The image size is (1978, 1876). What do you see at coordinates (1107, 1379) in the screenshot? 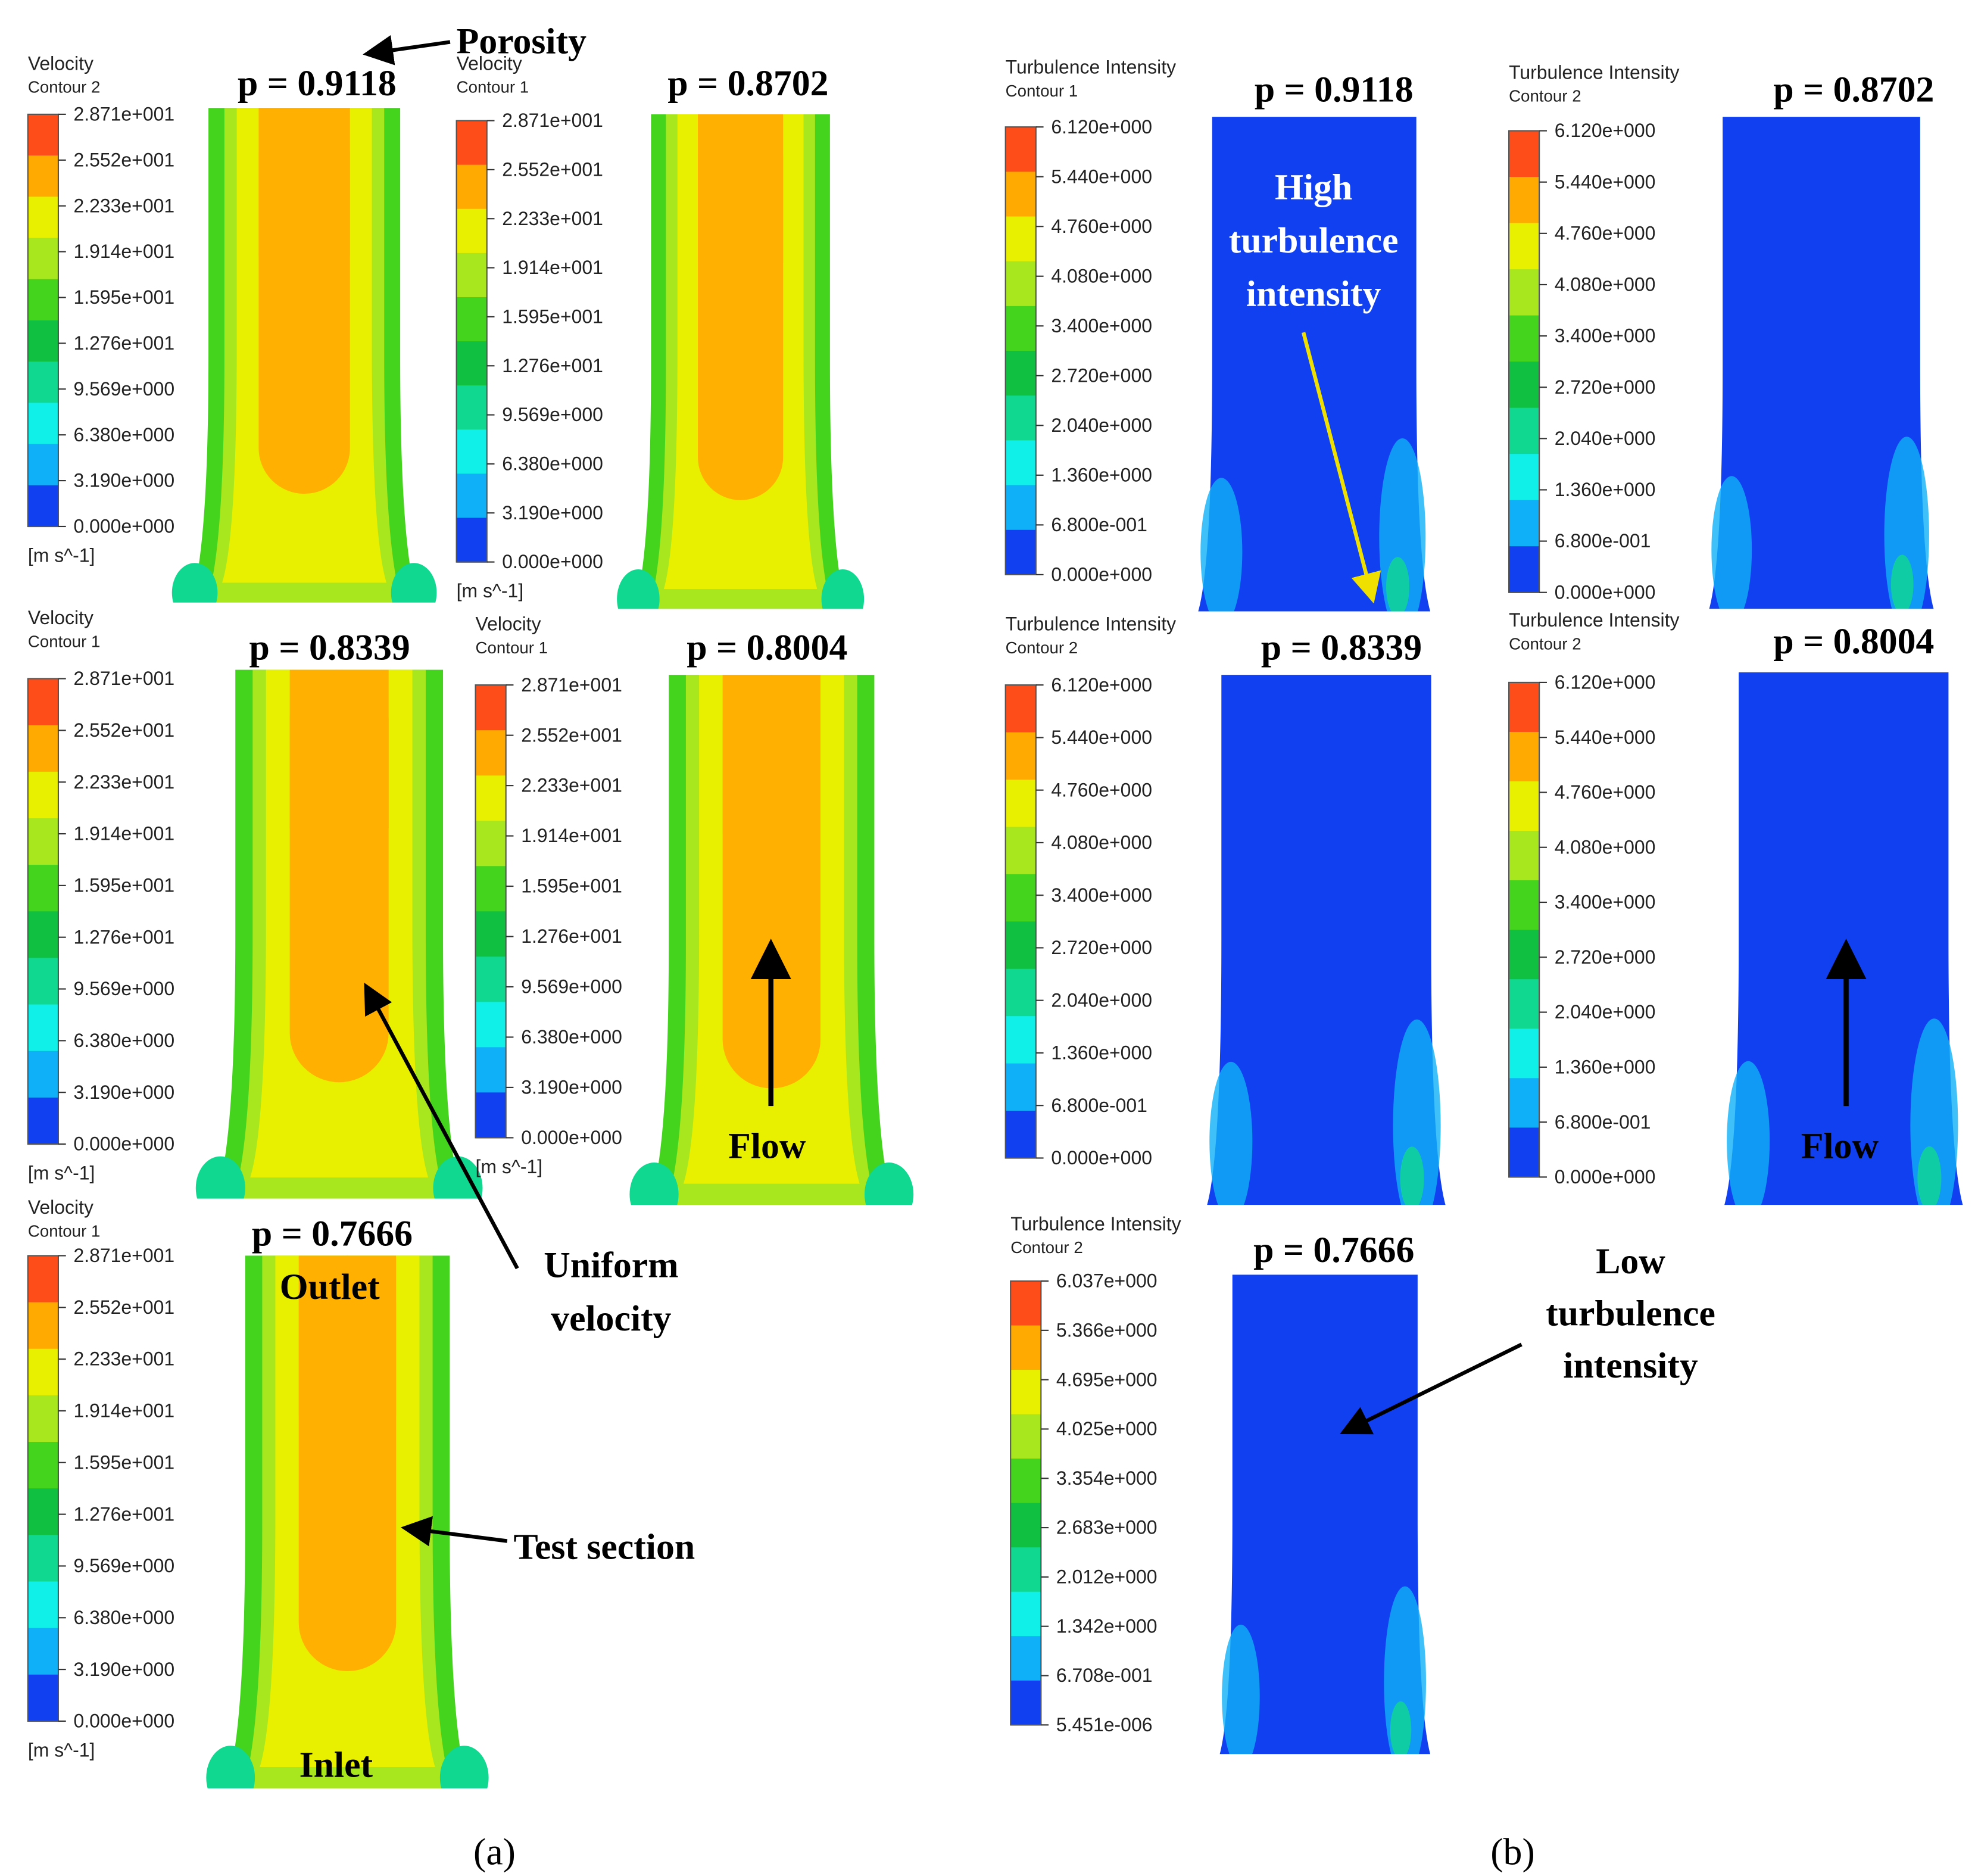
I see `legend-label: 4.695e+000` at bounding box center [1107, 1379].